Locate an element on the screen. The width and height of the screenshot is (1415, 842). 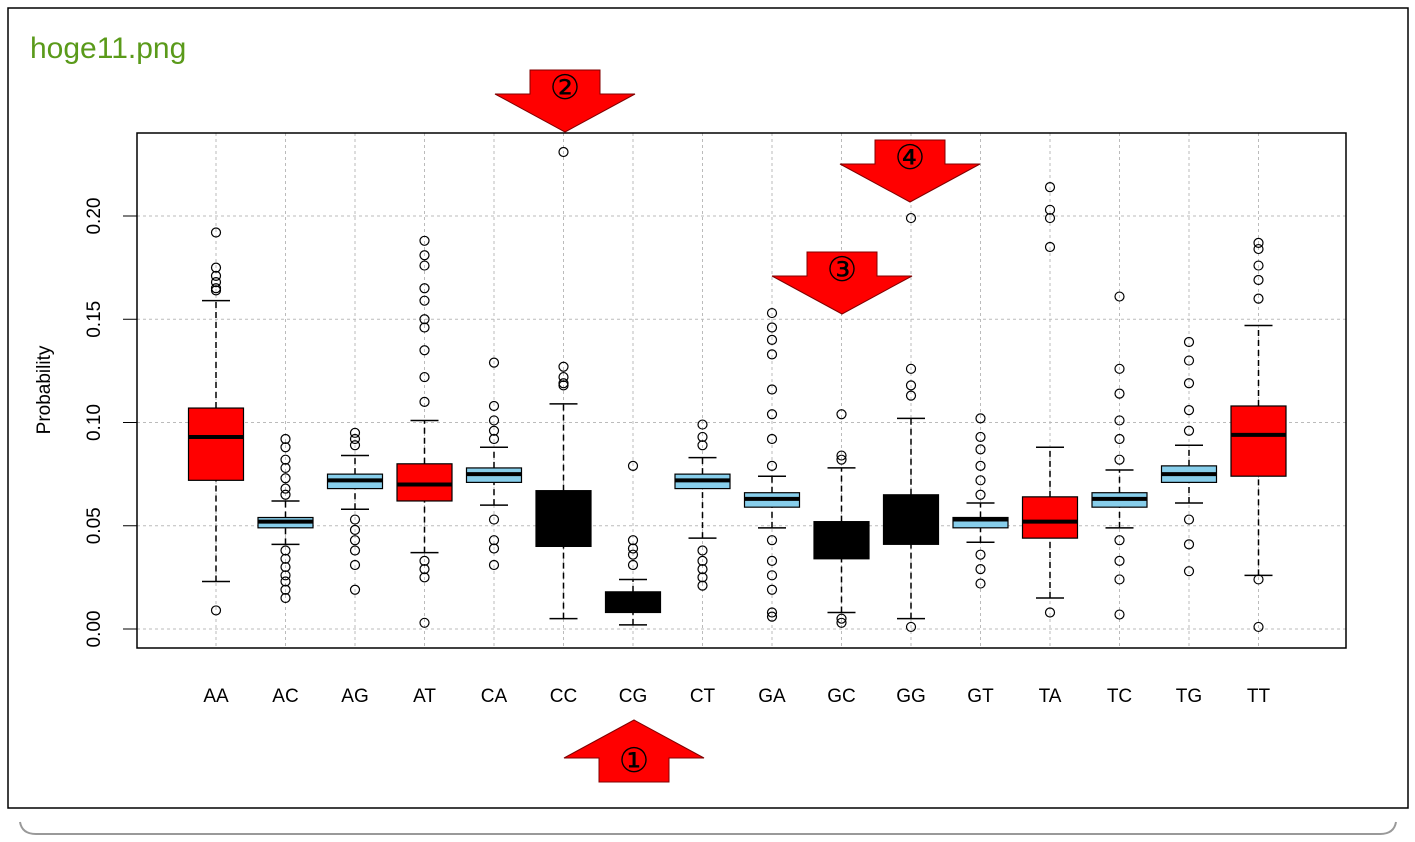
arrow-label: ① is located at coordinates (634, 761).